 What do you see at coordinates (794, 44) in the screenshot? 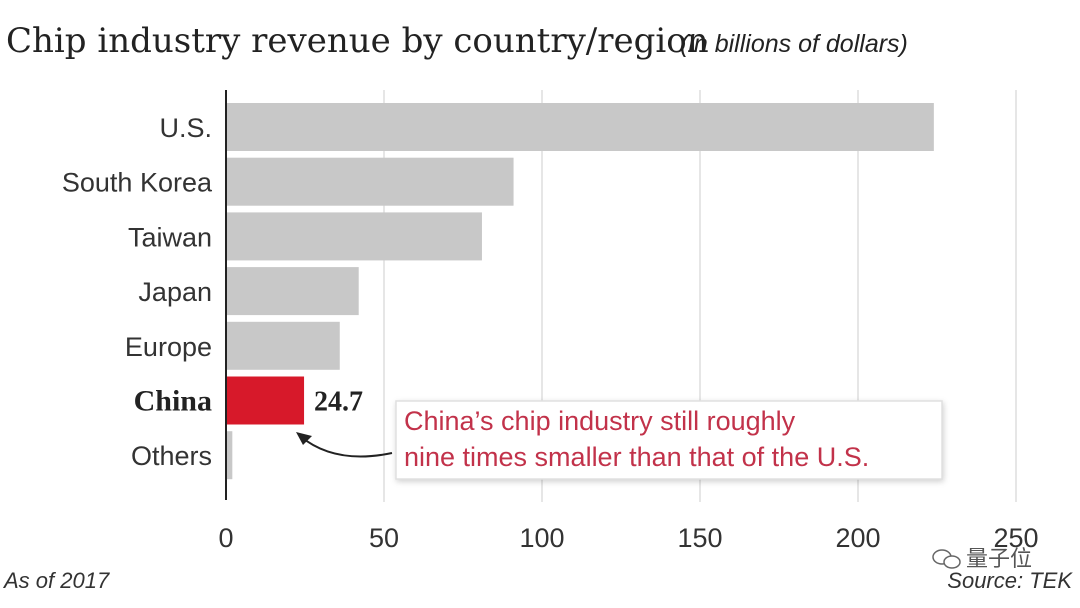
I see `chart-title-unit: (in billions of dollars)` at bounding box center [794, 44].